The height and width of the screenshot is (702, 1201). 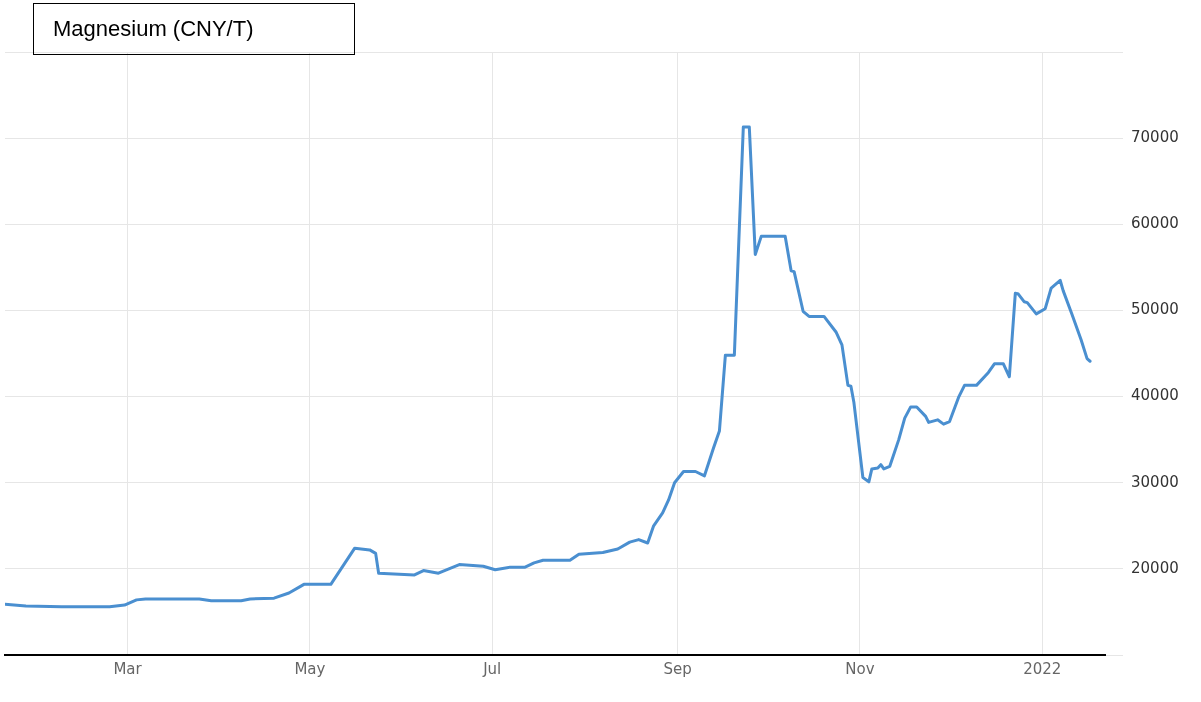 I want to click on x-tick-label: May, so click(x=310, y=668).